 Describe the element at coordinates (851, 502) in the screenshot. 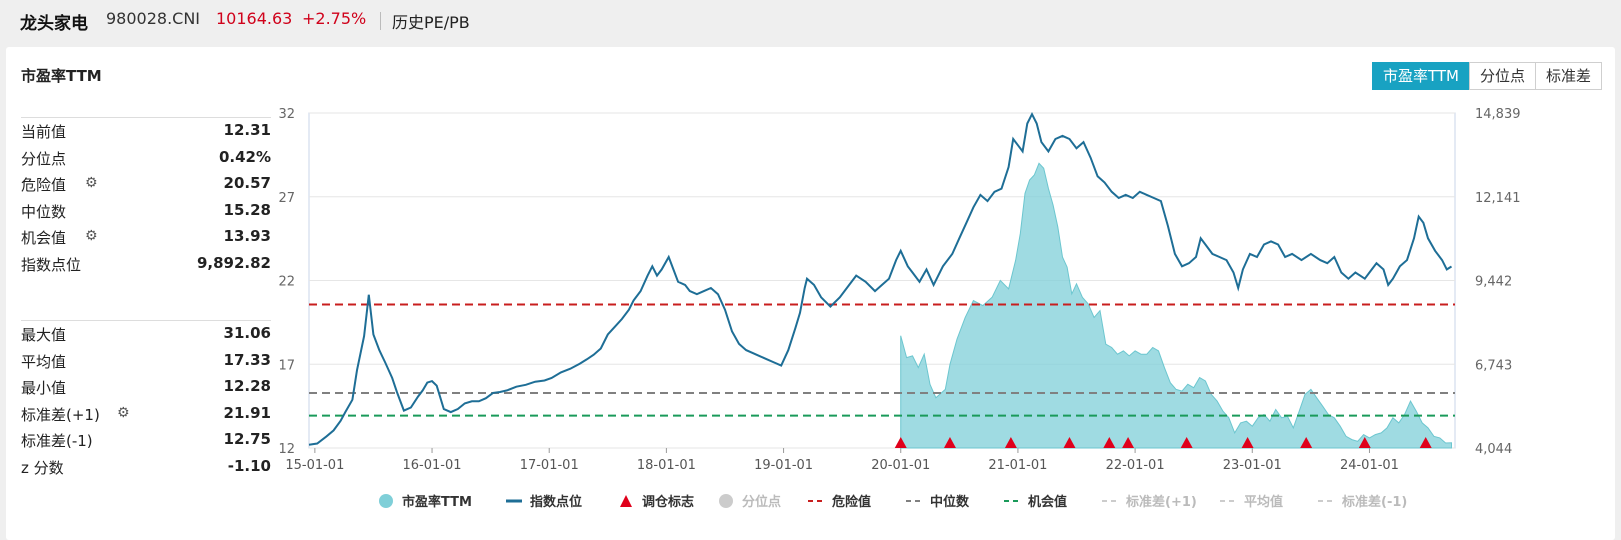

I see `legend-item: 危险值` at that location.